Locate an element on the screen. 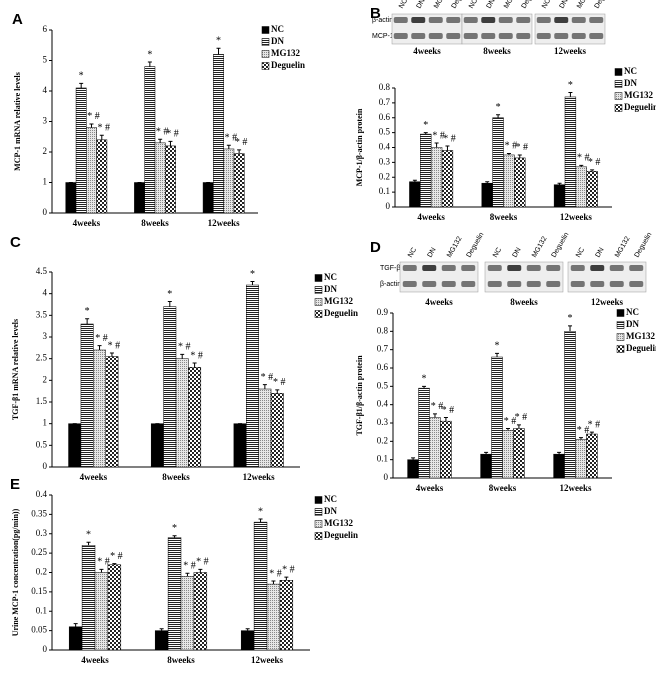 The image size is (656, 681). y-tick-label: 0.7 is located at coordinates (383, 349).